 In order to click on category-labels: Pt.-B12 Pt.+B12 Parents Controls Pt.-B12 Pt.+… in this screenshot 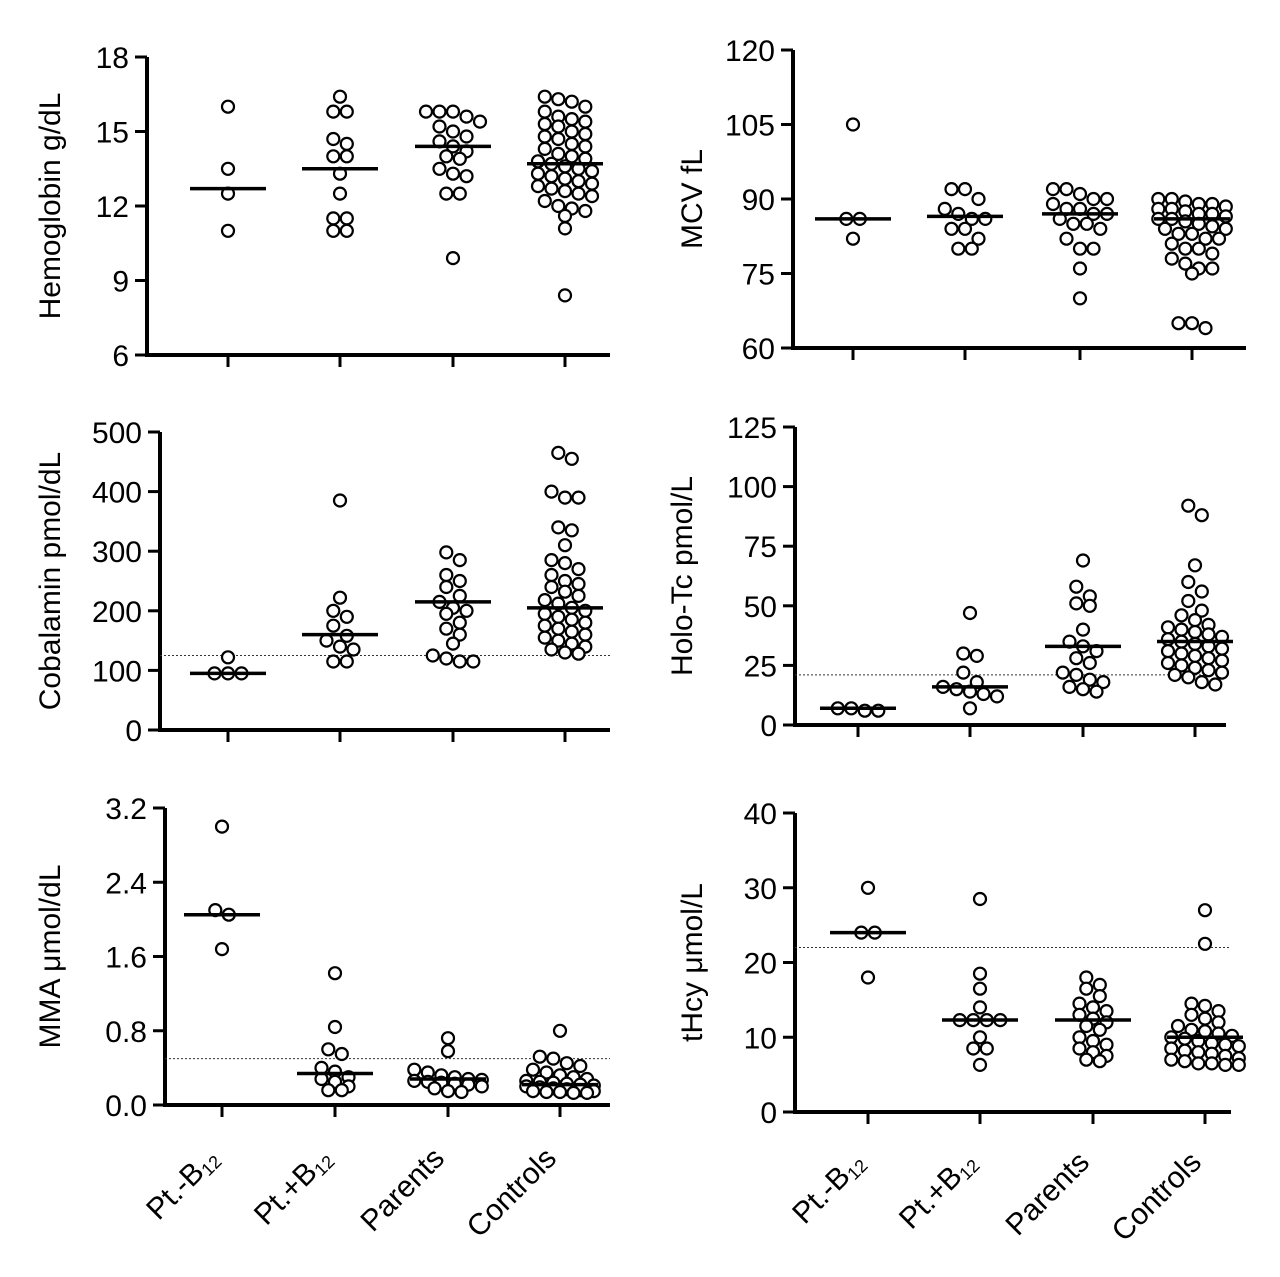, I will do `click(674, 1195)`.